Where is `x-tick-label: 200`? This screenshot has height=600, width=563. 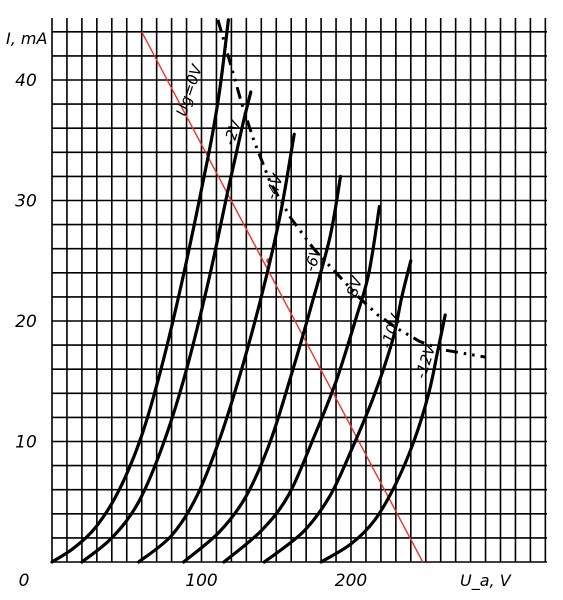 x-tick-label: 200 is located at coordinates (351, 581).